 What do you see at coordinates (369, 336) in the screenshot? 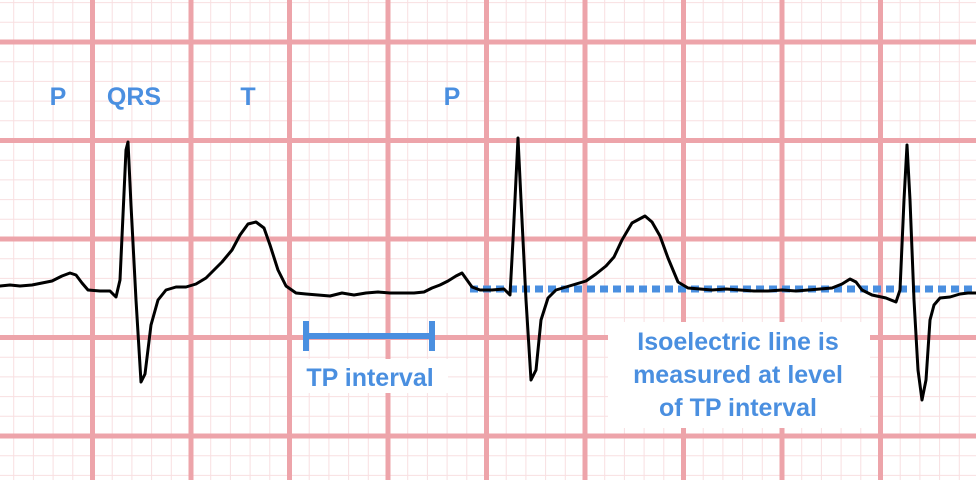
I see `tp-interval-bracket` at bounding box center [369, 336].